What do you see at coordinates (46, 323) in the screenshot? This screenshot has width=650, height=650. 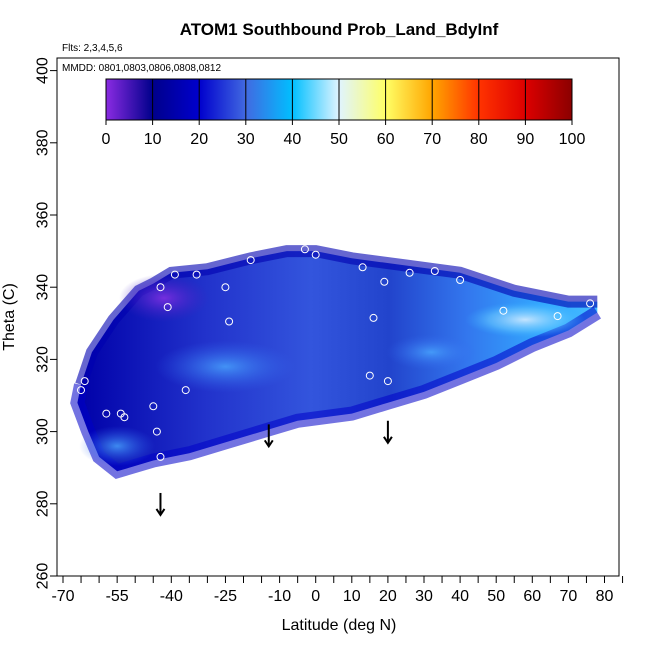 I see `y-axis: 260 280 300 320 340 360 380 400` at bounding box center [46, 323].